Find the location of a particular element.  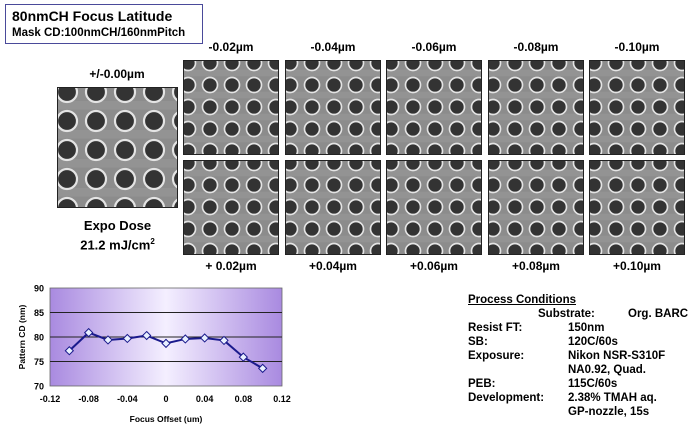

y-axis-title: Pattern CD (nm) is located at coordinates (22, 336).